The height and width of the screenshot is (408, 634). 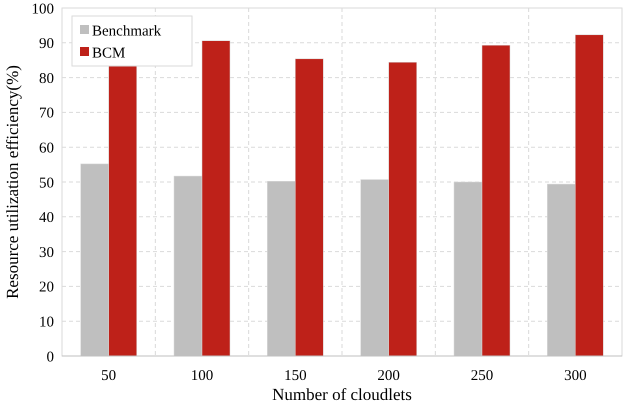 What do you see at coordinates (575, 376) in the screenshot?
I see `x-tick-label: 300` at bounding box center [575, 376].